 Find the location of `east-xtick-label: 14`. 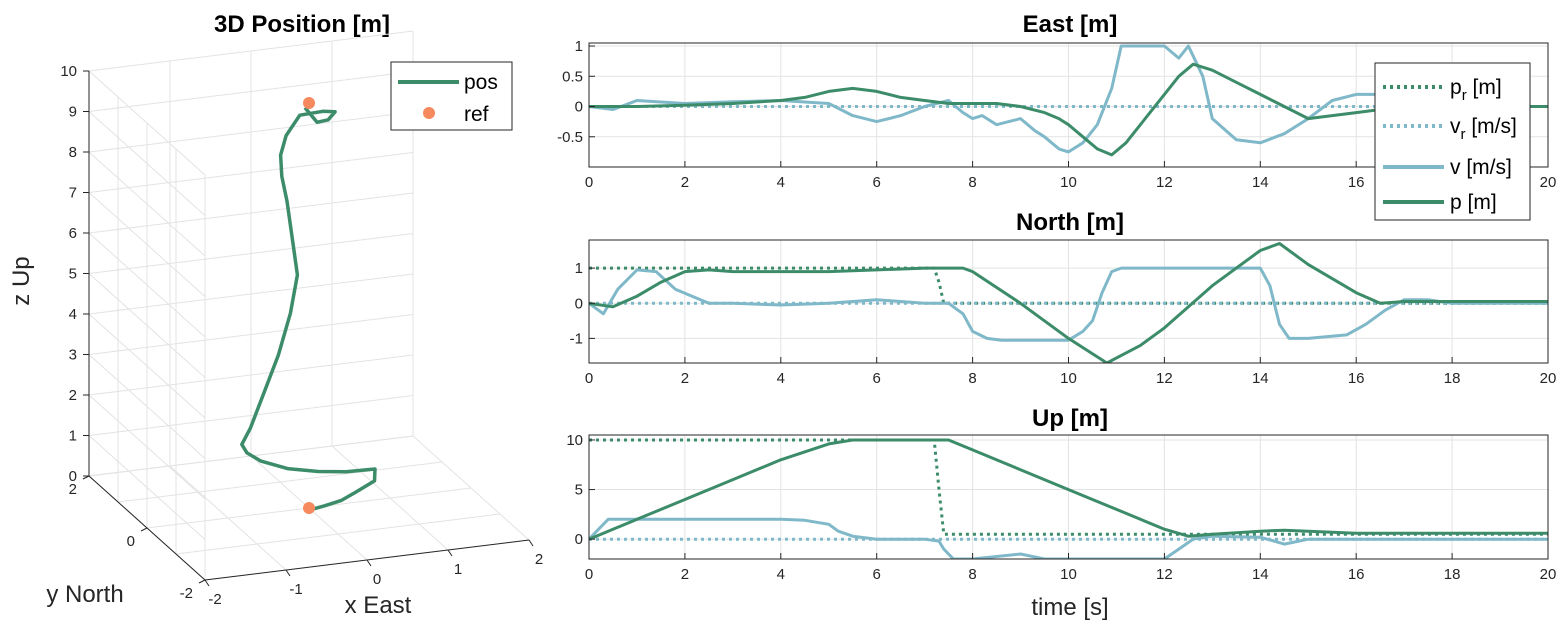

east-xtick-label: 14 is located at coordinates (1260, 182).